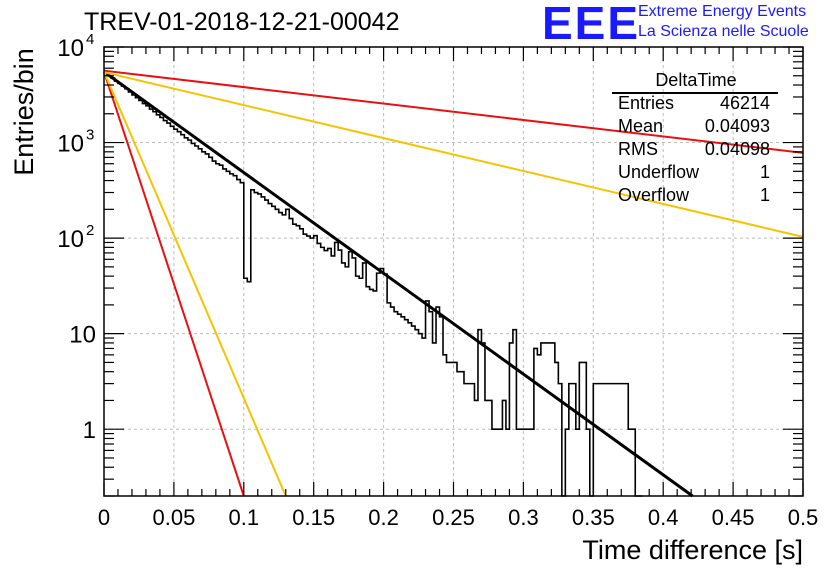 The width and height of the screenshot is (836, 577). What do you see at coordinates (654, 195) in the screenshot?
I see `stats-label: Overflow` at bounding box center [654, 195].